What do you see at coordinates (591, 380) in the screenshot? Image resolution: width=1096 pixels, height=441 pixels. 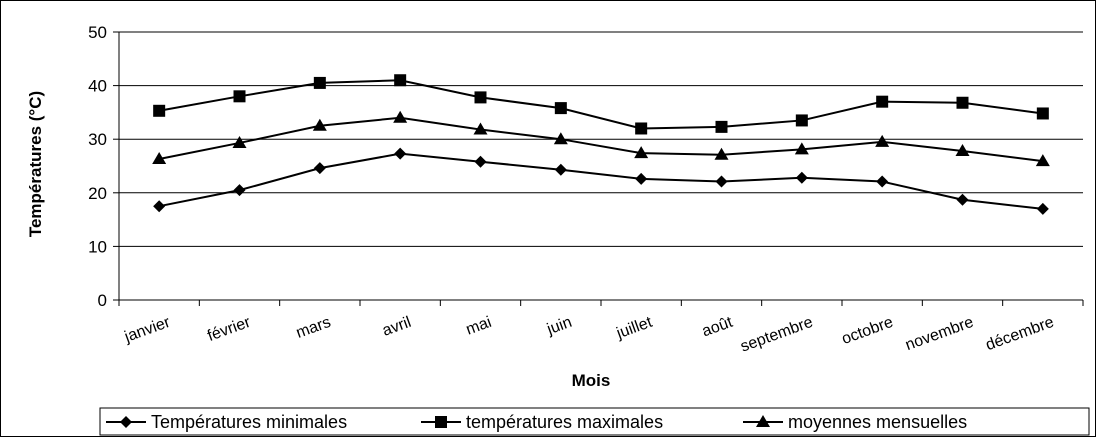 I see `x-axis-title: Mois` at bounding box center [591, 380].